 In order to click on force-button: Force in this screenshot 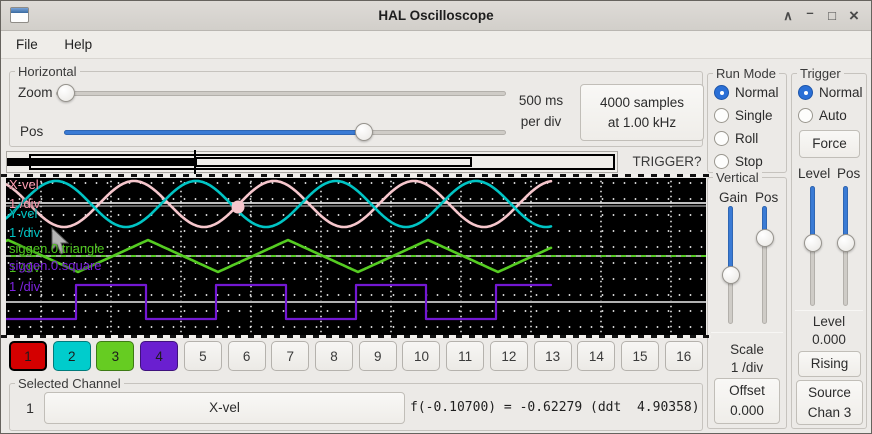, I will do `click(829, 144)`.